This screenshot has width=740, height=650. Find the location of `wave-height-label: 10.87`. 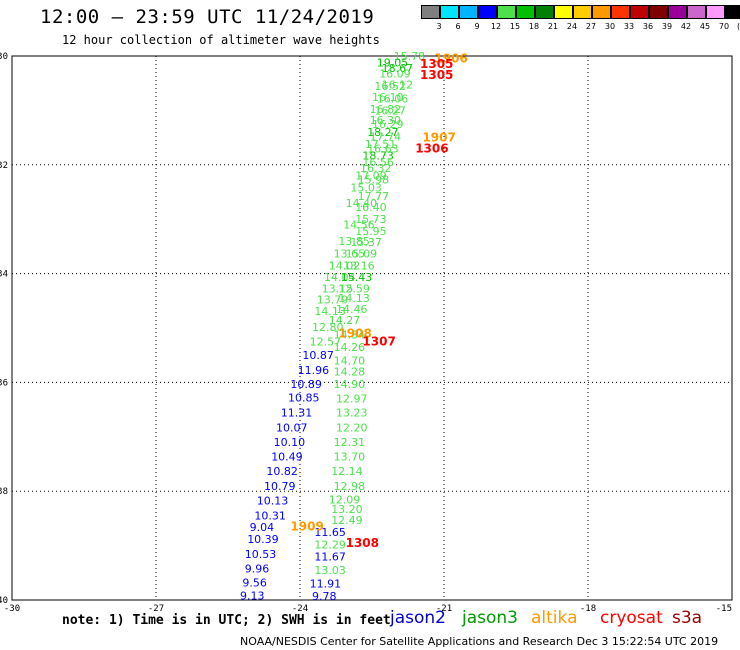

wave-height-label: 10.87 is located at coordinates (318, 355).